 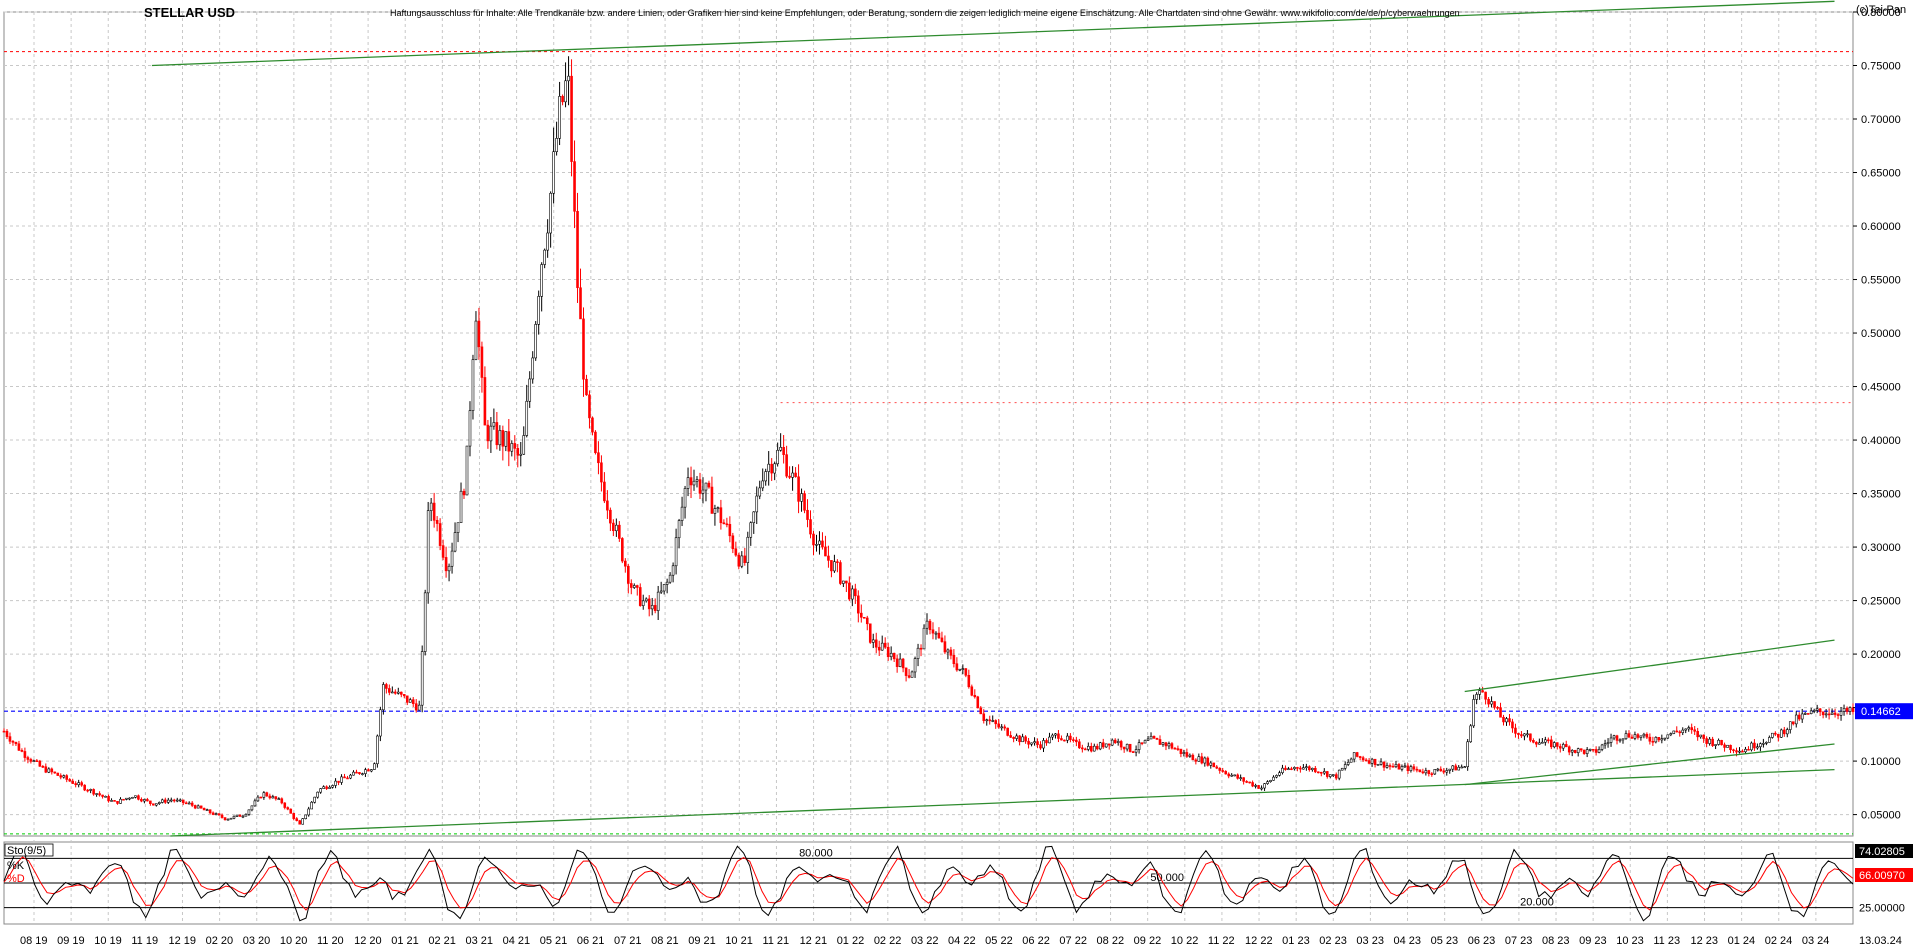 What do you see at coordinates (1167, 878) in the screenshot?
I see `oscillator-level-label: 50.000` at bounding box center [1167, 878].